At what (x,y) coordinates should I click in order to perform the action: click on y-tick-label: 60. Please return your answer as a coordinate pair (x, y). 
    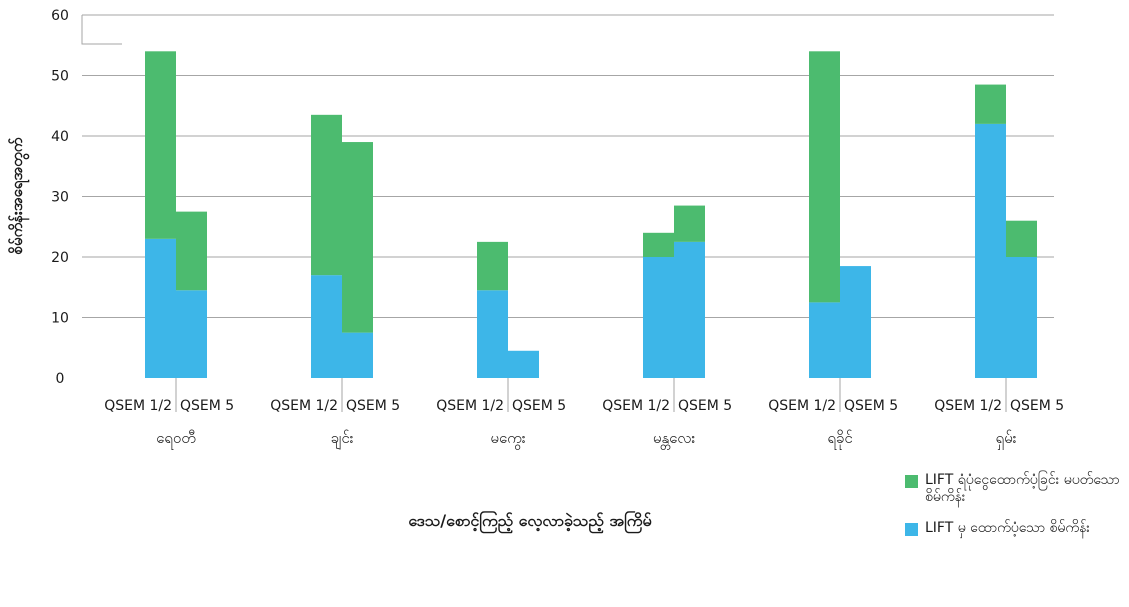
    Looking at the image, I should click on (60, 16).